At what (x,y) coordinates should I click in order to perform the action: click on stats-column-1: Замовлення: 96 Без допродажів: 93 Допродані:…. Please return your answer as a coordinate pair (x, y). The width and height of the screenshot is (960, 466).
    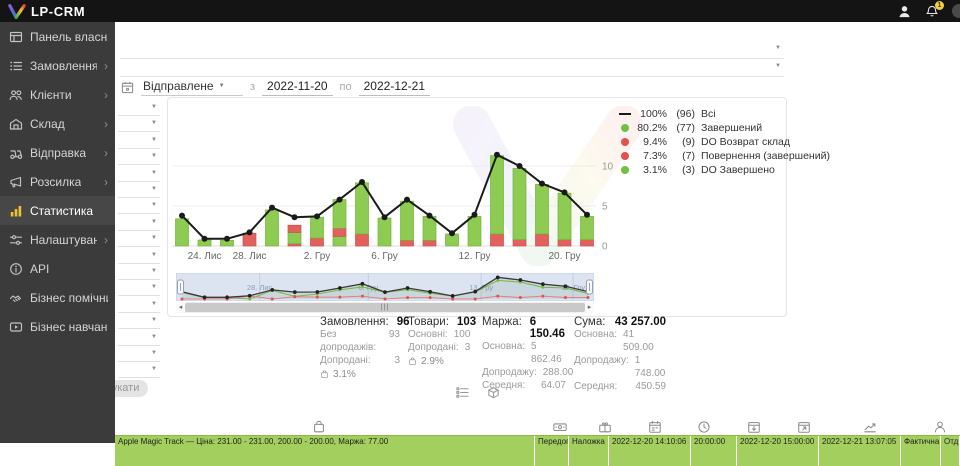
    Looking at the image, I should click on (365, 354).